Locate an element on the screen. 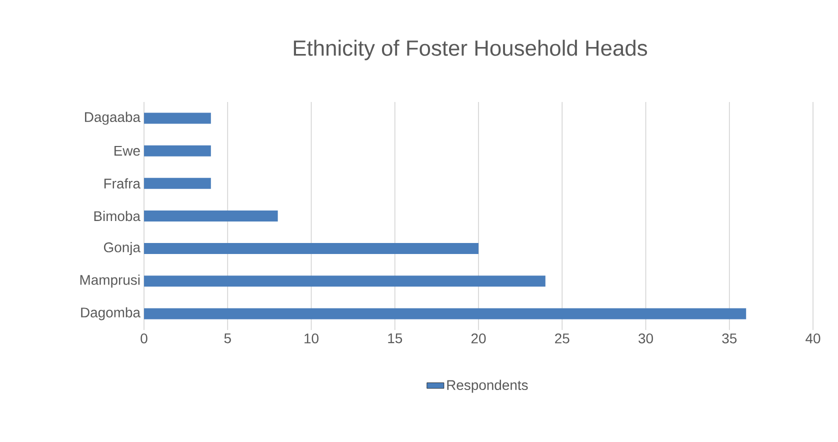  y-tick-label: Dagomba is located at coordinates (110, 313).